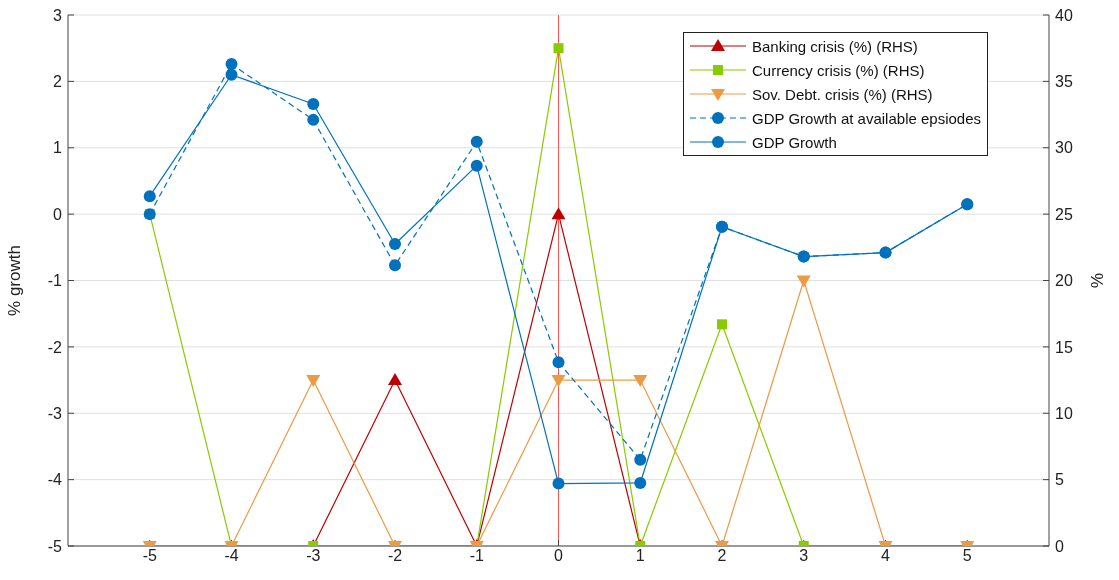 The width and height of the screenshot is (1119, 580). What do you see at coordinates (231, 556) in the screenshot?
I see `x-tick-label: -4` at bounding box center [231, 556].